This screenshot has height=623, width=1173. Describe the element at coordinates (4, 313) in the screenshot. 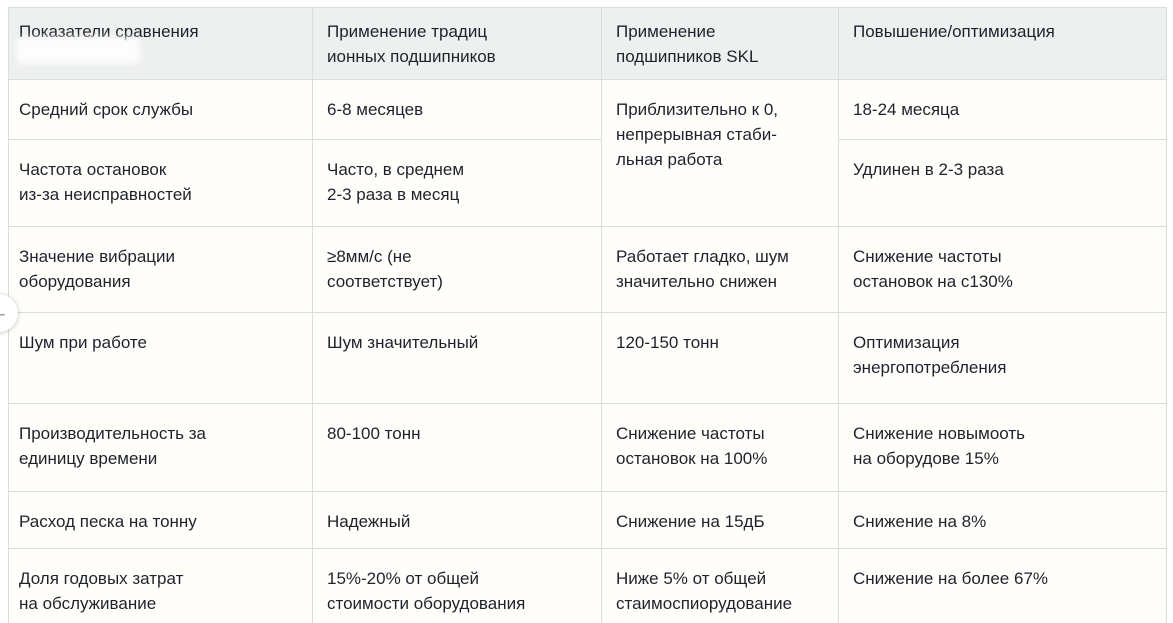

I see `left-arrow-icon: ←` at that location.